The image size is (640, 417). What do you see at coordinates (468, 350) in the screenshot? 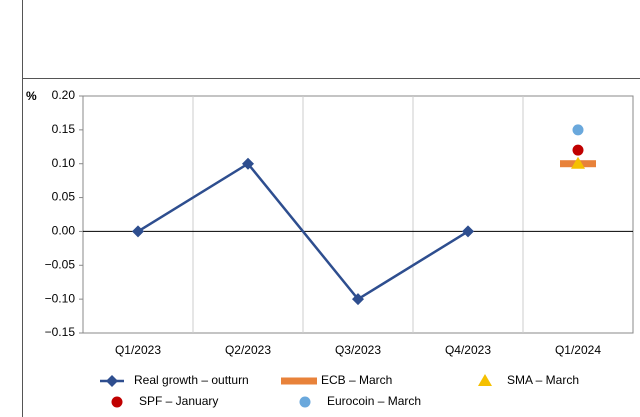
I see `x-tick-label: Q4/2023` at bounding box center [468, 350].